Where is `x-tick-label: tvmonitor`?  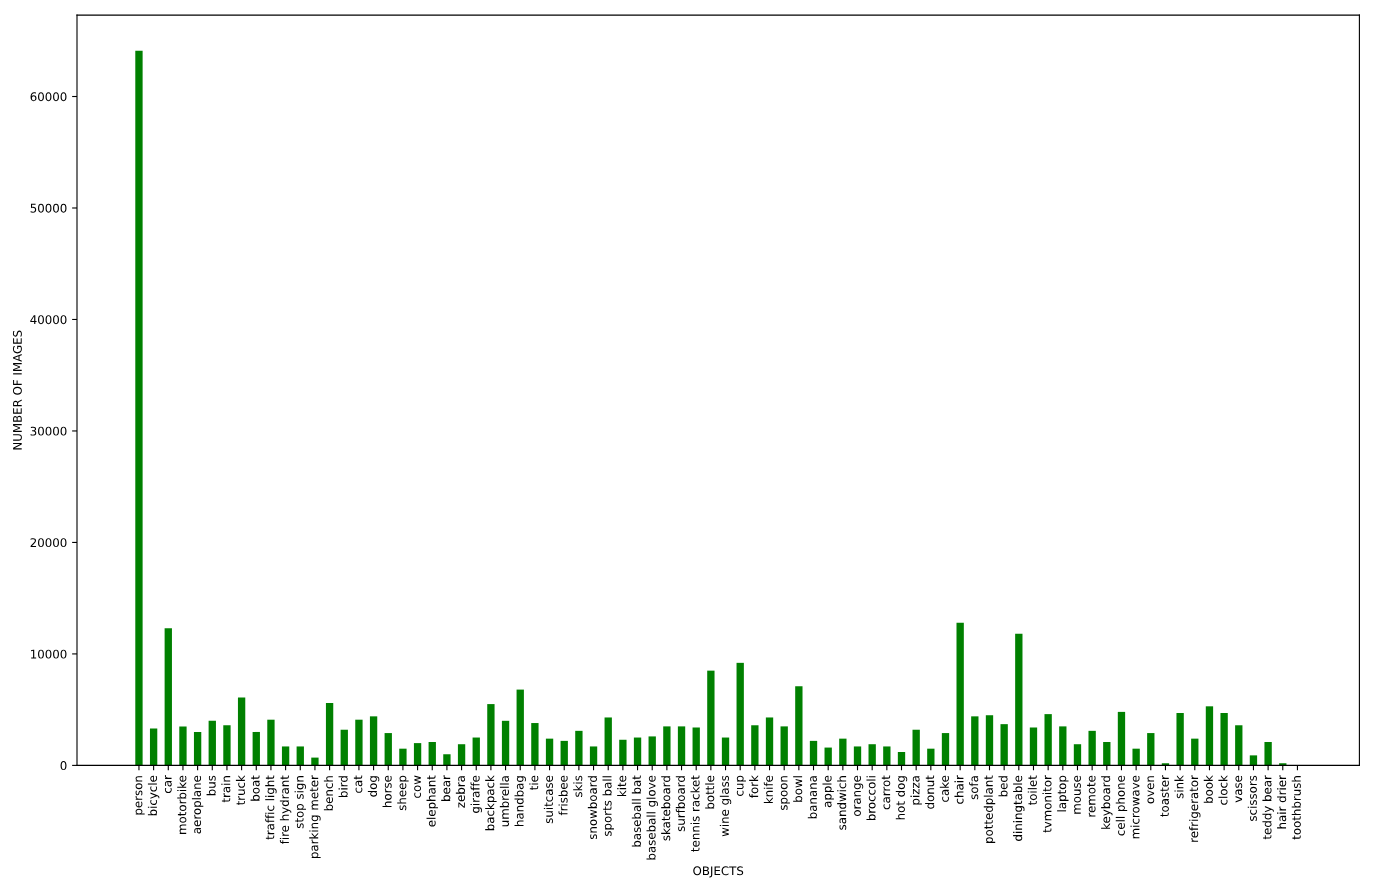
x-tick-label: tvmonitor is located at coordinates (1047, 804).